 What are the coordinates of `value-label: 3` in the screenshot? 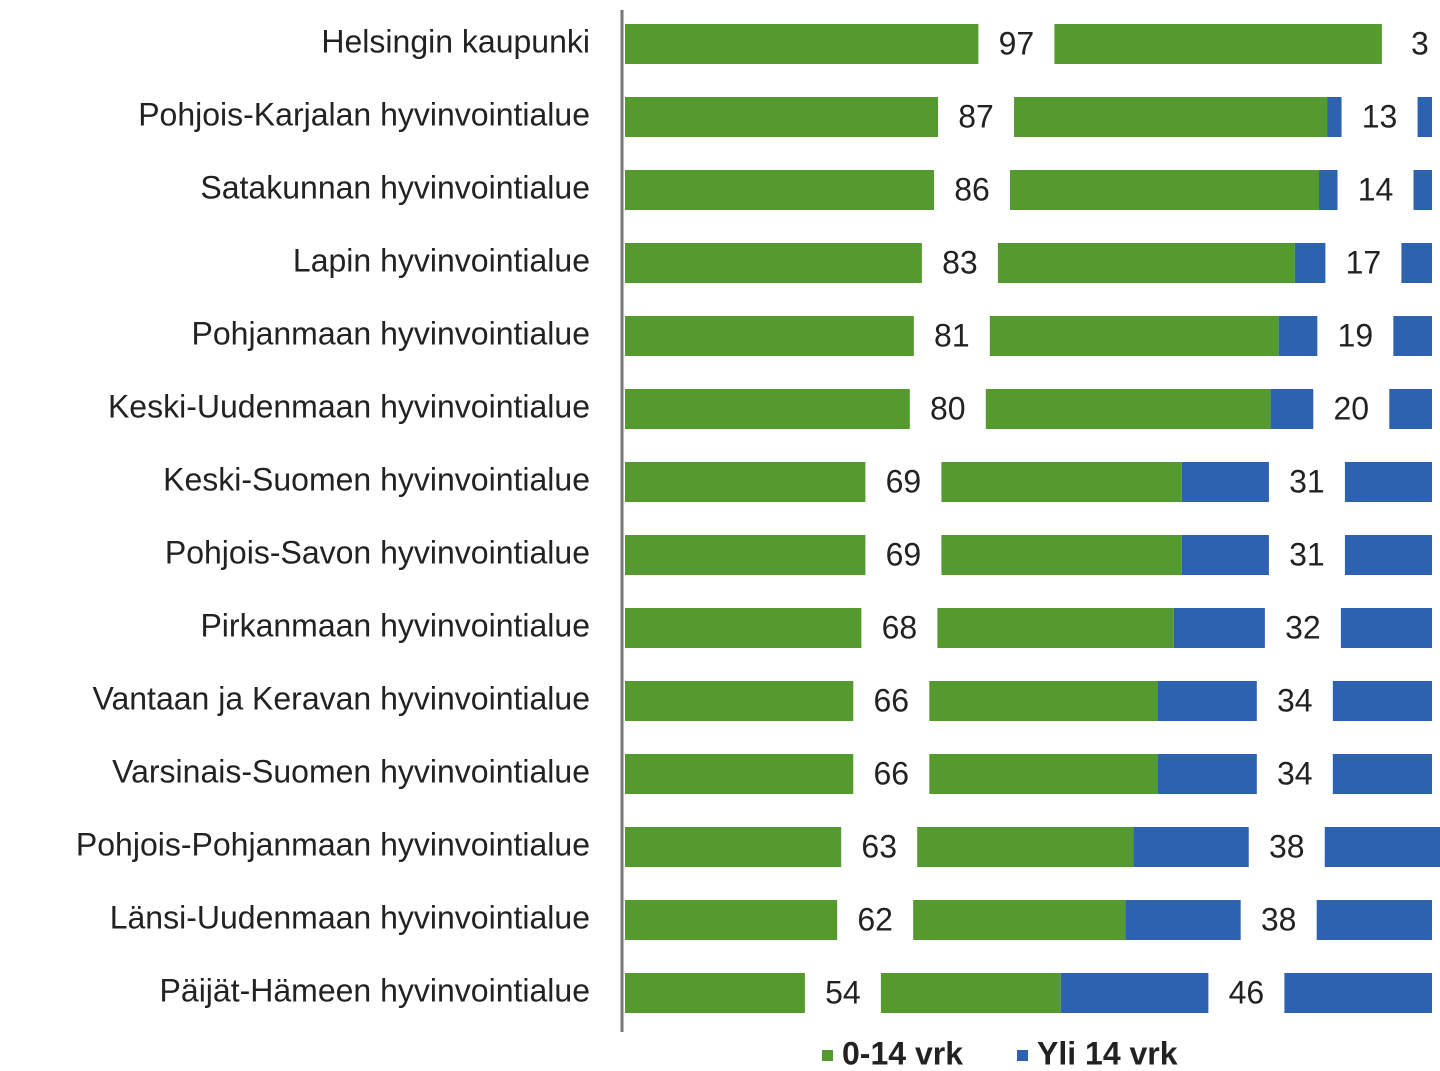 It's located at (1420, 43).